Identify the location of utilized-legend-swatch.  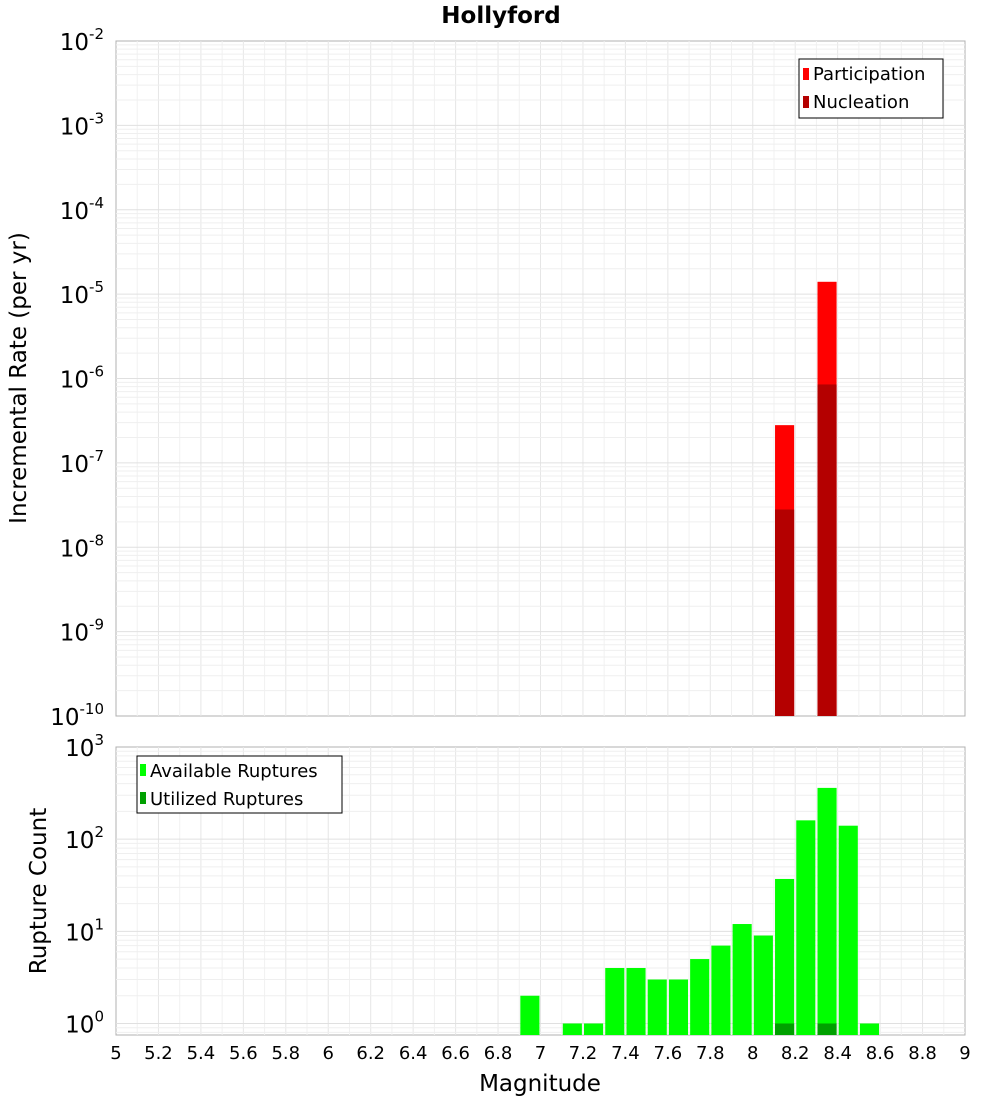
(143, 798).